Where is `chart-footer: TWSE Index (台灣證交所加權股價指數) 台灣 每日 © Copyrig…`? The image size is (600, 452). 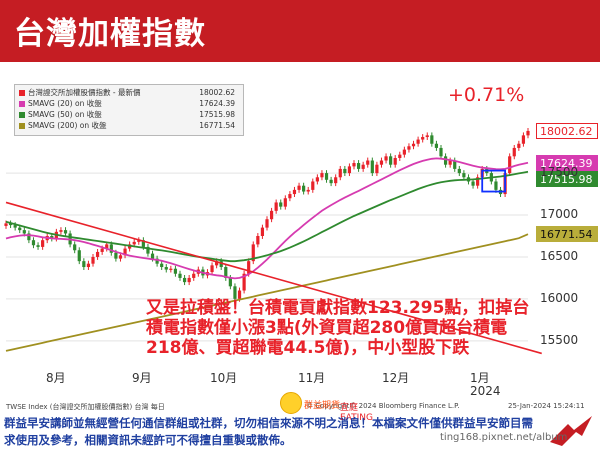 chart-footer: TWSE Index (台灣證交所加權股價指數) 台灣 每日 © Copyrig… is located at coordinates (301, 408).